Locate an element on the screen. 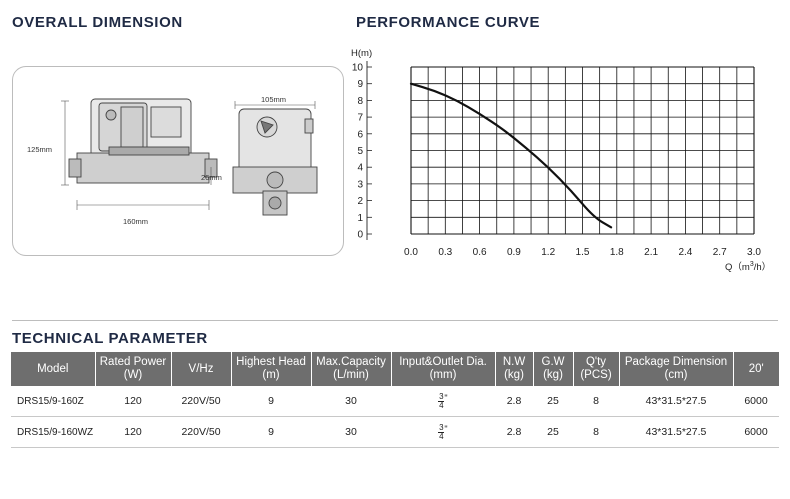 This screenshot has height=499, width=790. length-dimension-label: 160mm is located at coordinates (136, 221).